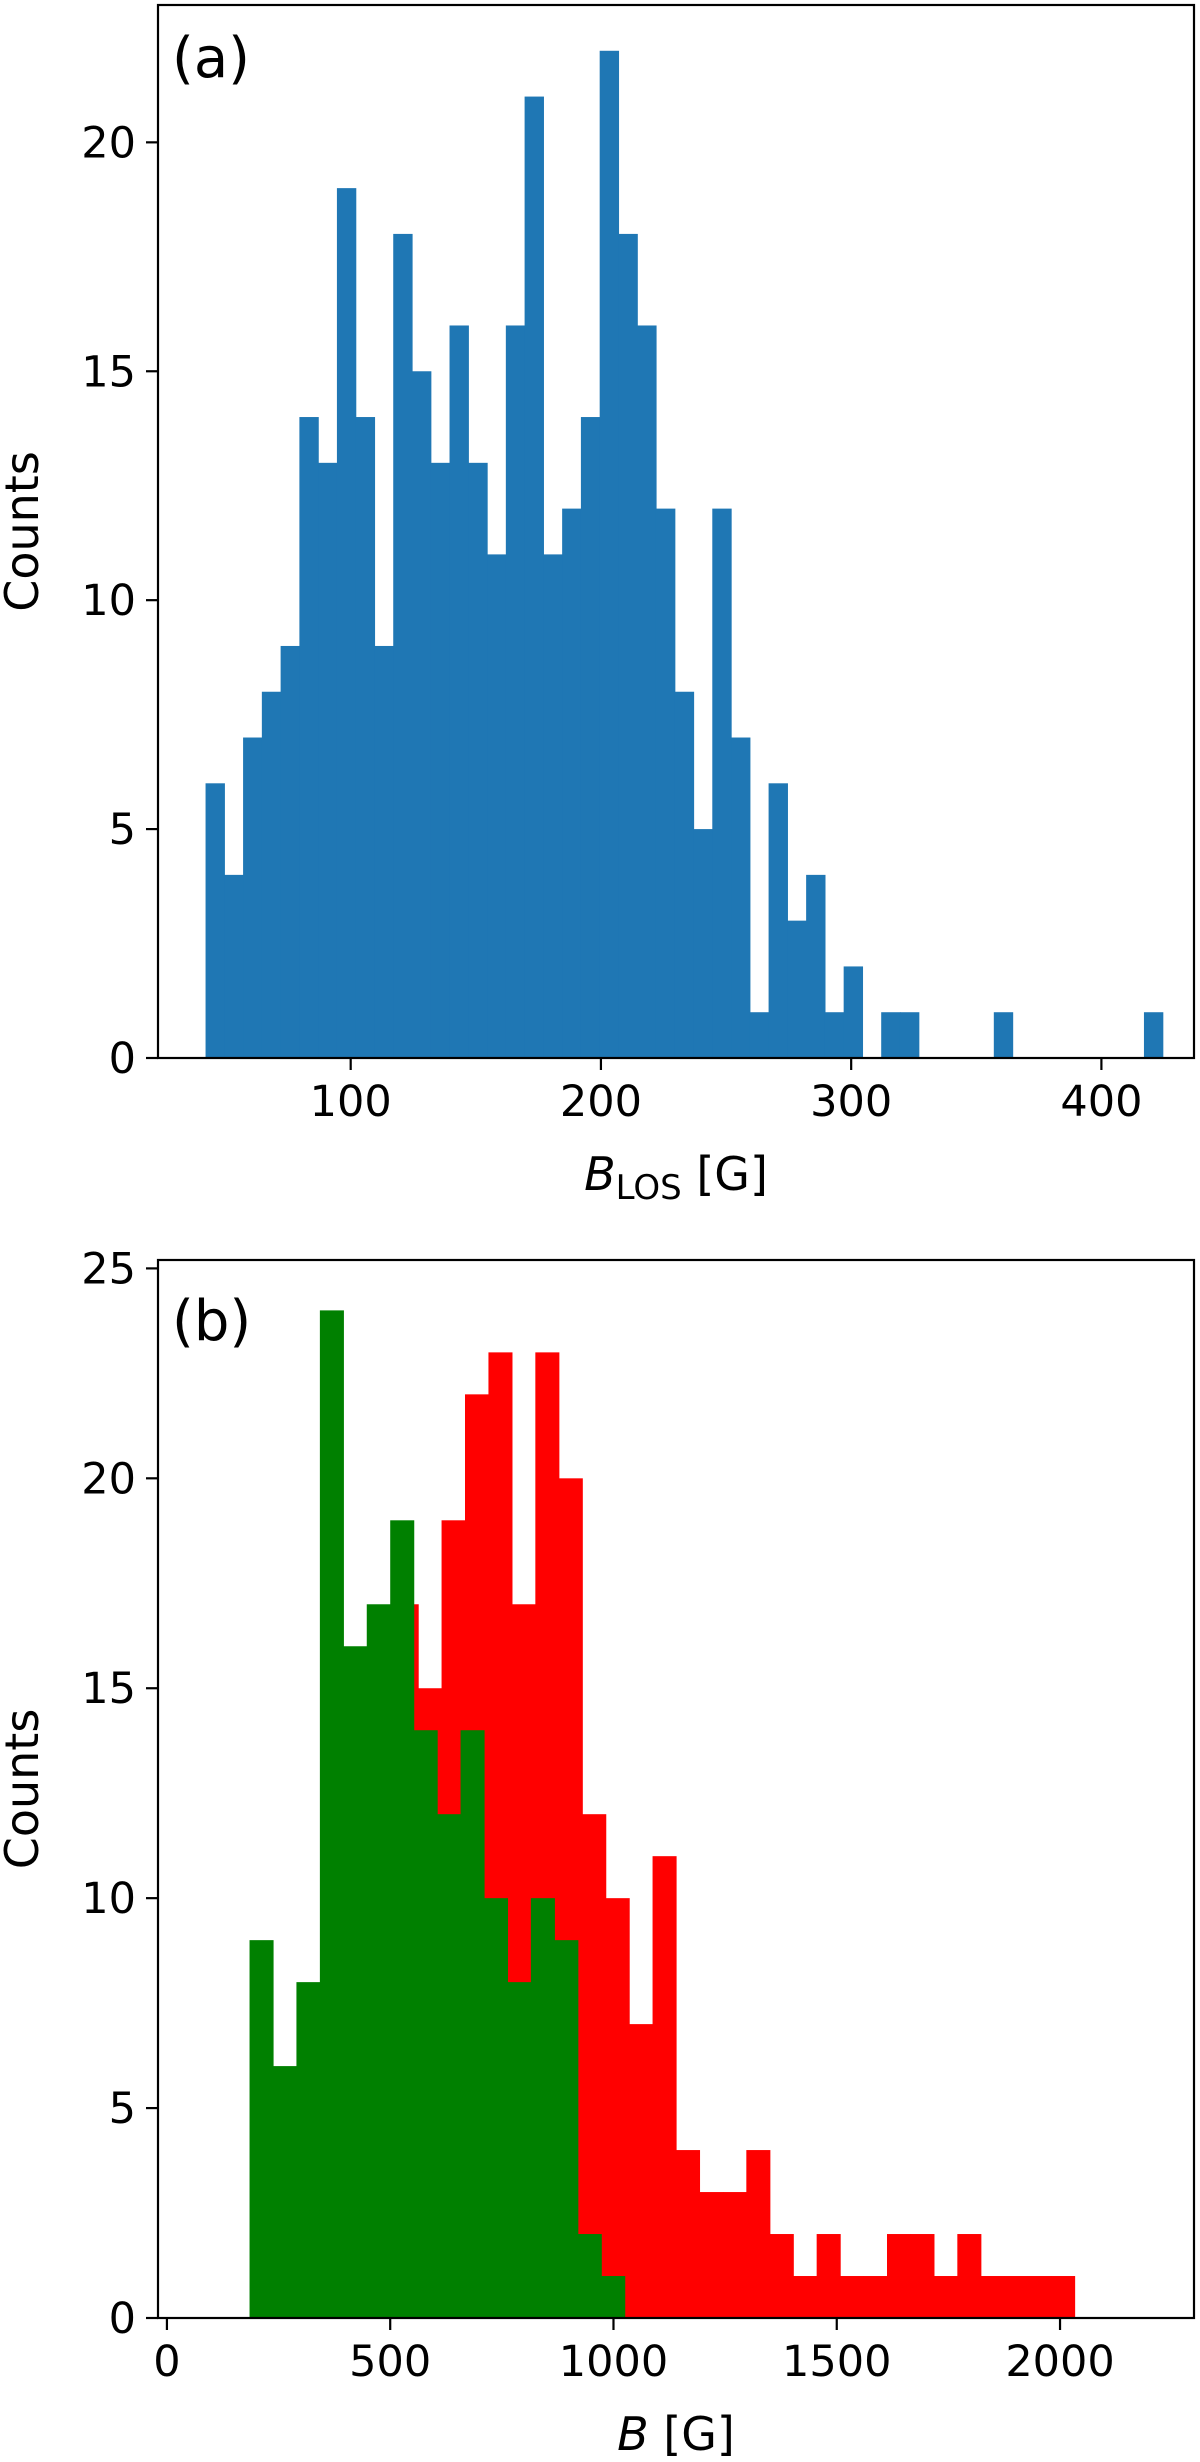  Describe the element at coordinates (108, 1269) in the screenshot. I see `y-tick-label: 25` at that location.